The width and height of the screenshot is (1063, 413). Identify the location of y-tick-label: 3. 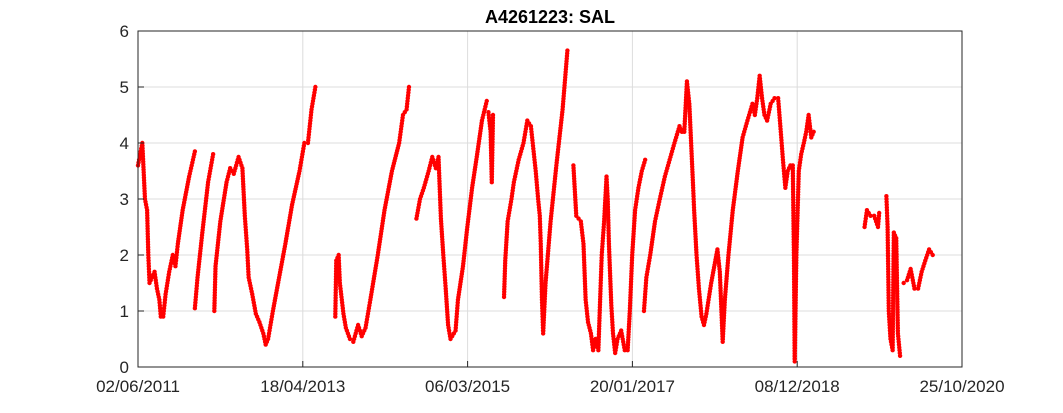
(124, 199).